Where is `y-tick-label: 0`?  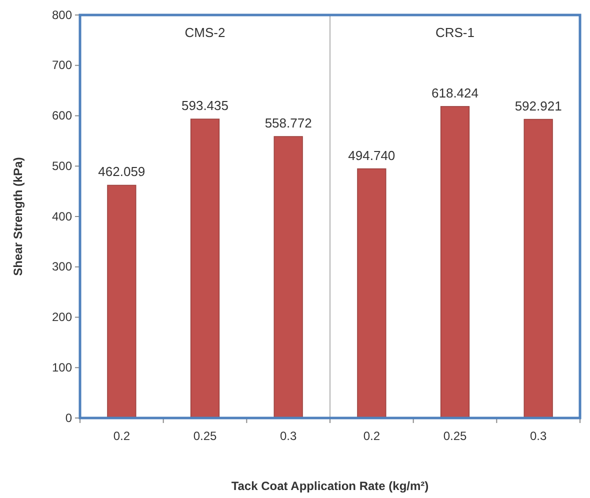 y-tick-label: 0 is located at coordinates (68, 417).